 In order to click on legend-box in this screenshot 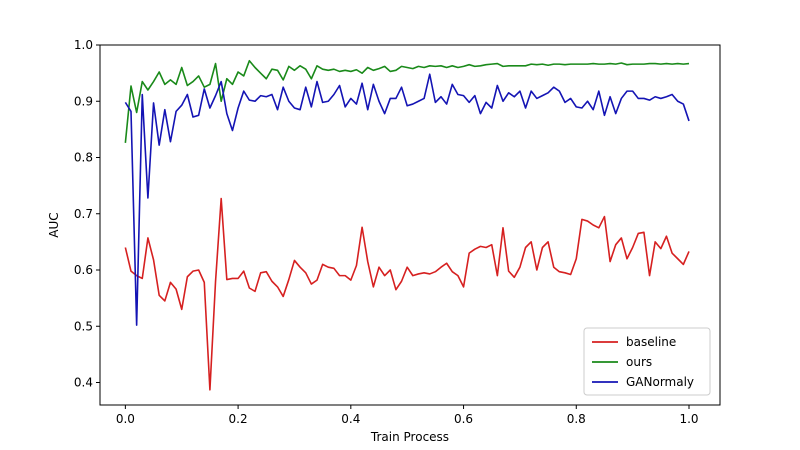, I will do `click(647, 361)`.